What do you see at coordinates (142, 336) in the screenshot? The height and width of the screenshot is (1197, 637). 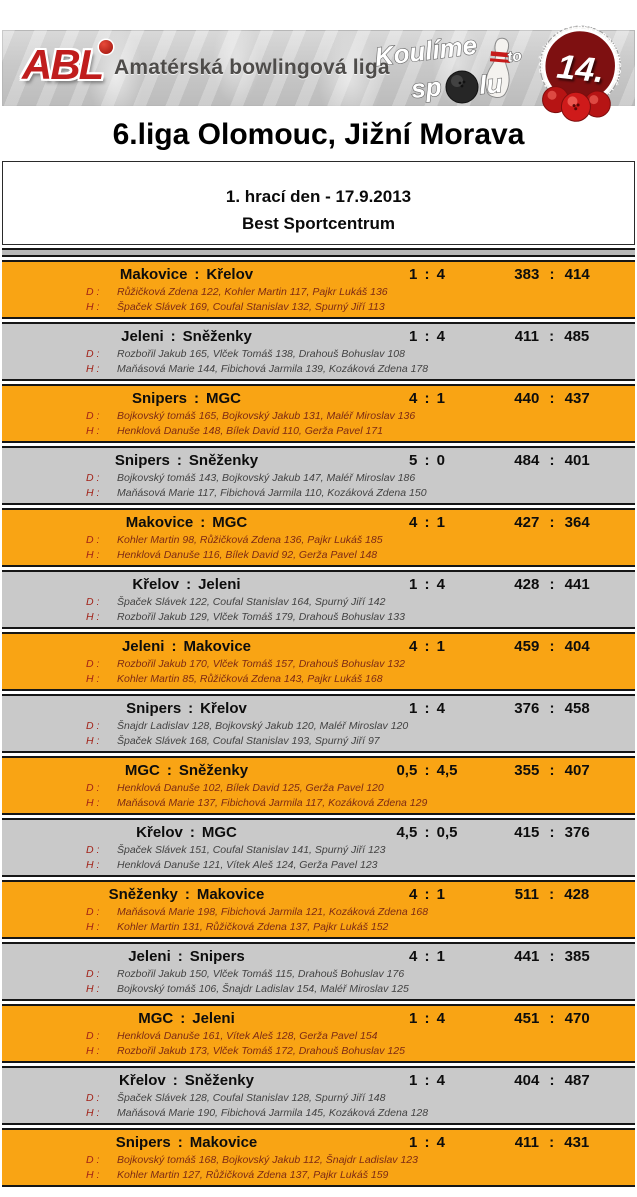 I see `home-team-name: Jeleni` at bounding box center [142, 336].